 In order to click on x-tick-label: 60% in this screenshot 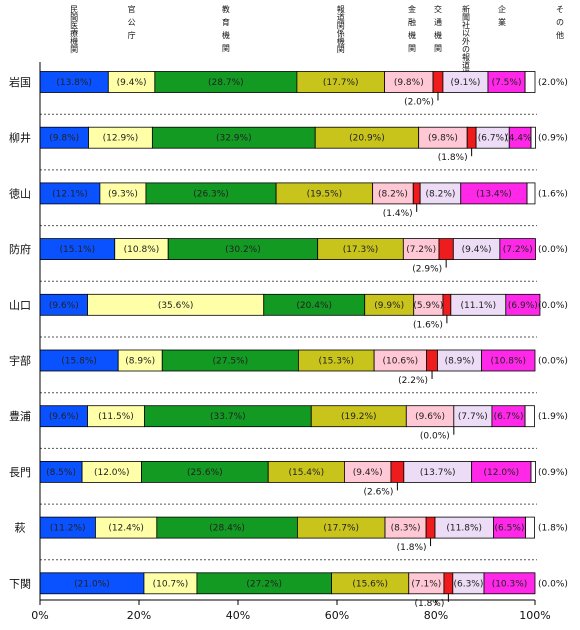, I will do `click(337, 615)`.